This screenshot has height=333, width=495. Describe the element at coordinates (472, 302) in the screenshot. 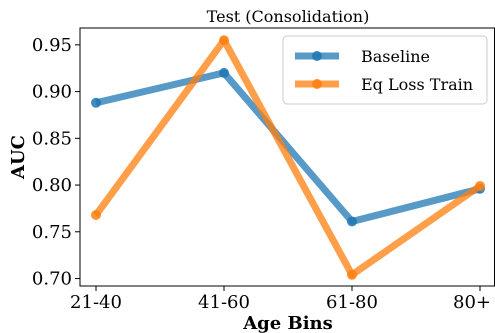

I see `x-tick-label-3: 80+` at that location.